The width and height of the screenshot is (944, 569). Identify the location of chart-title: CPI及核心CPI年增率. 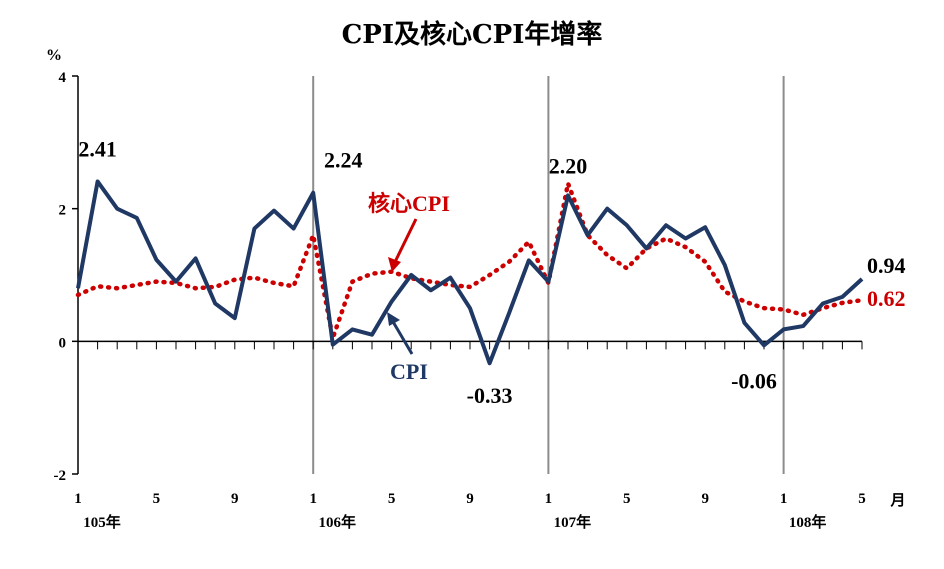
(472, 34).